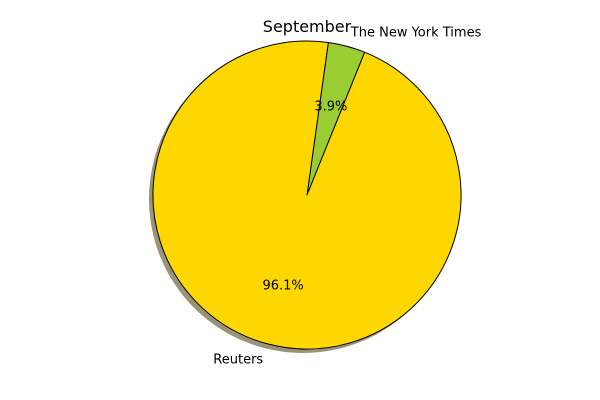 This screenshot has height=400, width=600. Describe the element at coordinates (307, 26) in the screenshot. I see `chart-title: September` at that location.